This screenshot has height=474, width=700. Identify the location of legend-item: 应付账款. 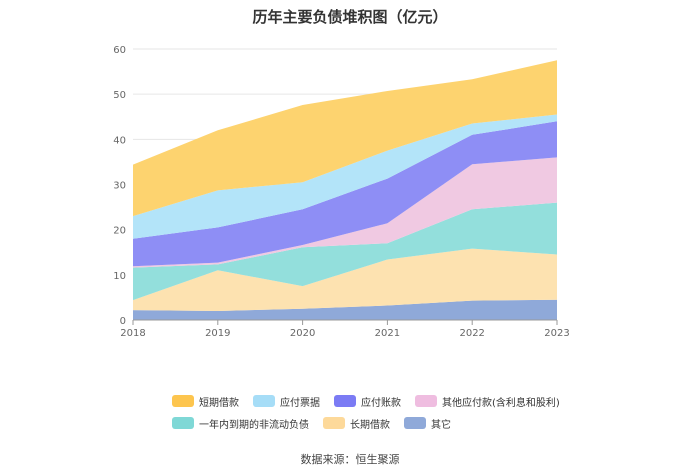
(367, 401).